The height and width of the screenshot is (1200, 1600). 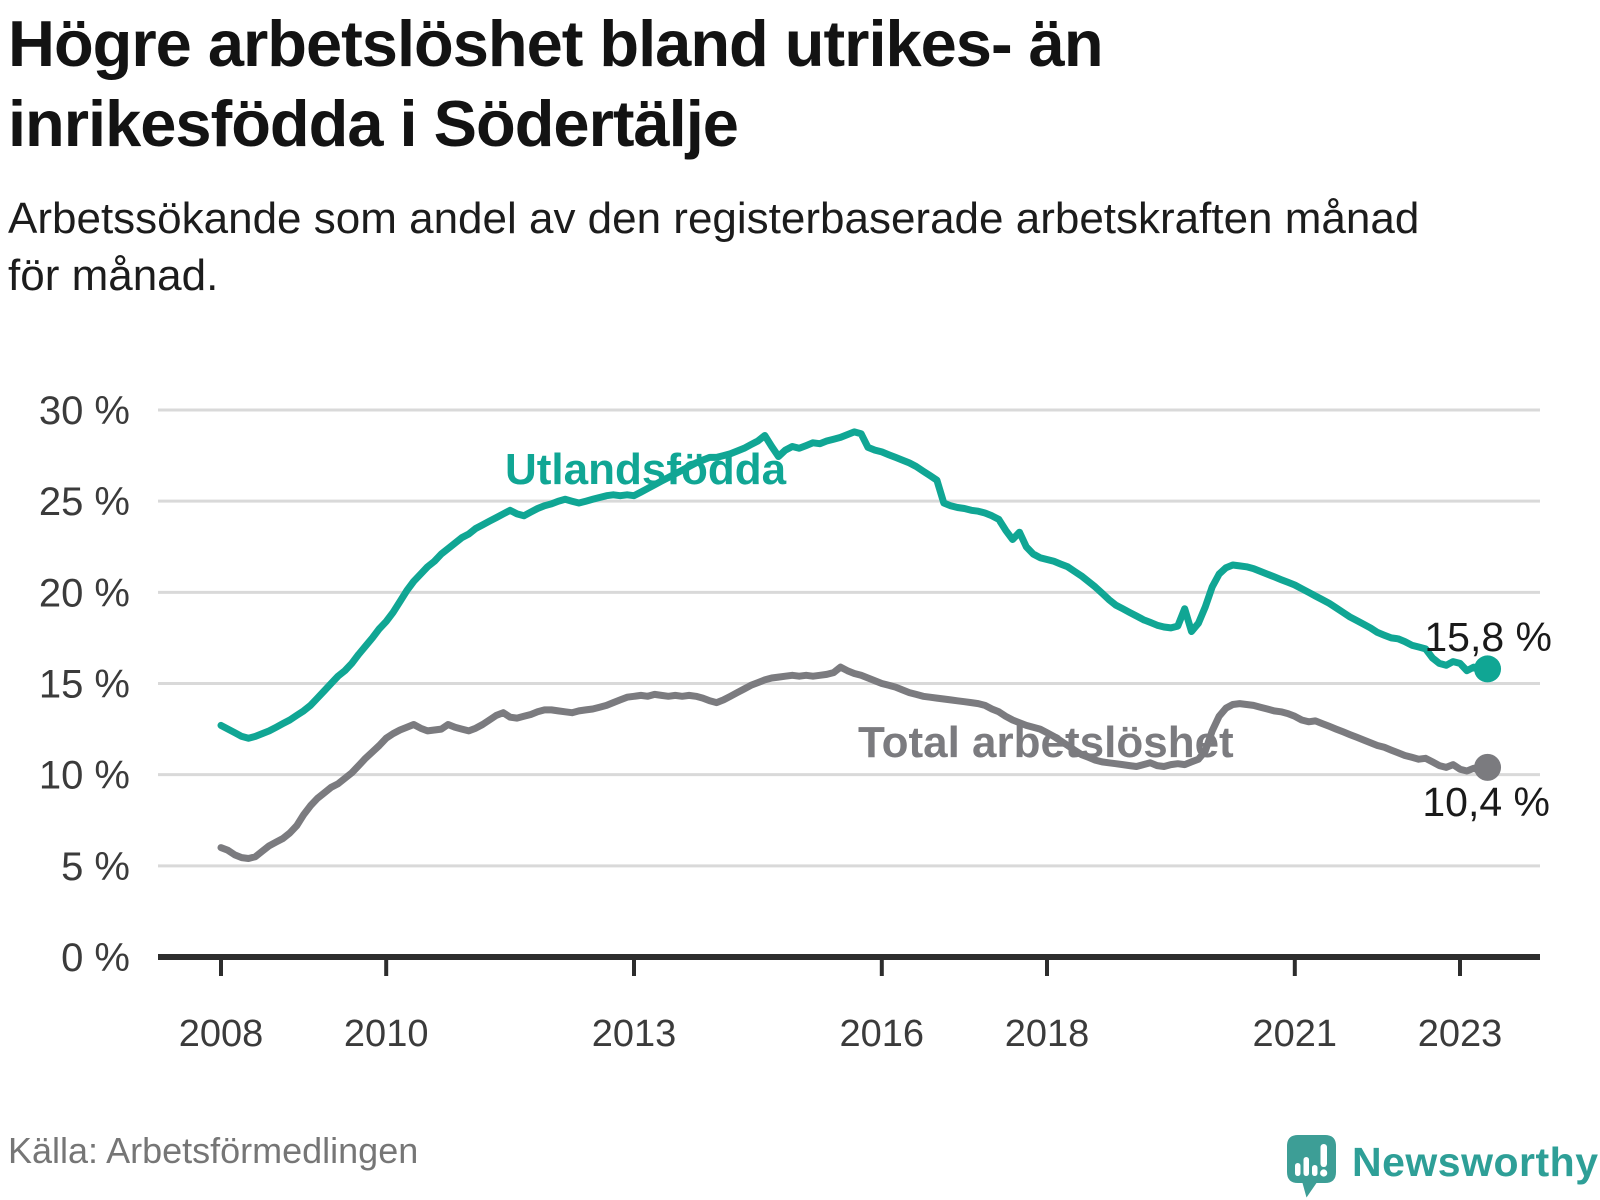 I want to click on newsworthy-pin-icon, so click(x=1311, y=1166).